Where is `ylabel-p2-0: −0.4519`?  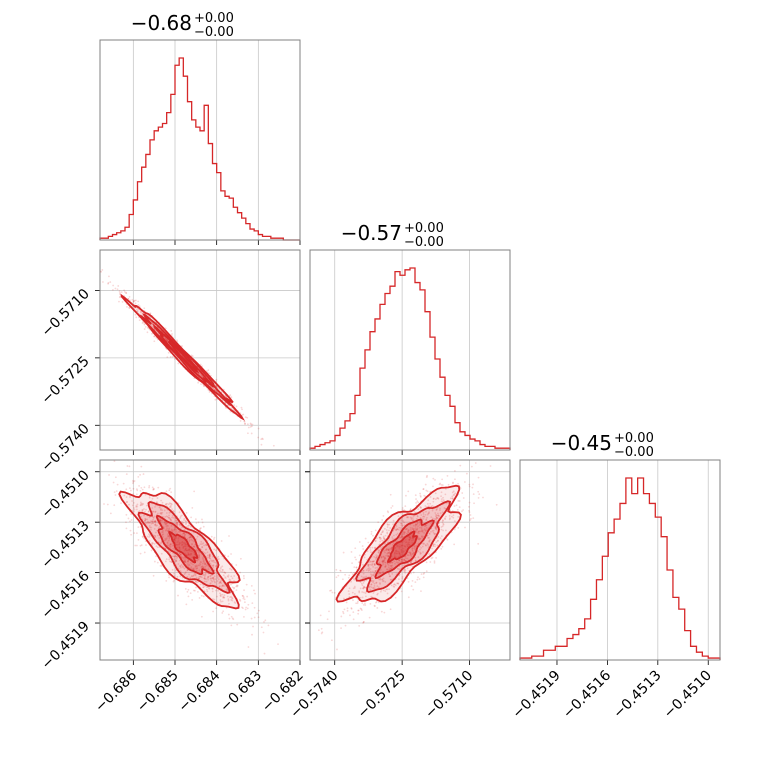
ylabel-p2-0: −0.4519 is located at coordinates (66, 646).